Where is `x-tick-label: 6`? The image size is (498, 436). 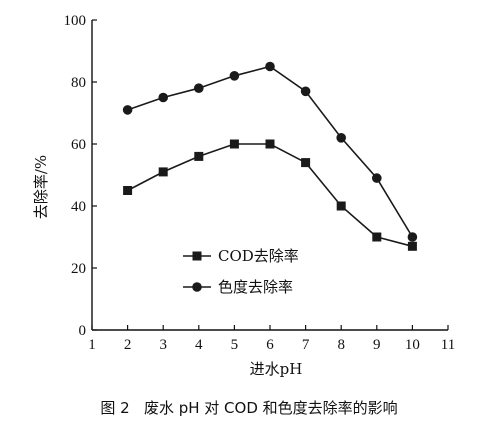
x-tick-label: 6 is located at coordinates (270, 345).